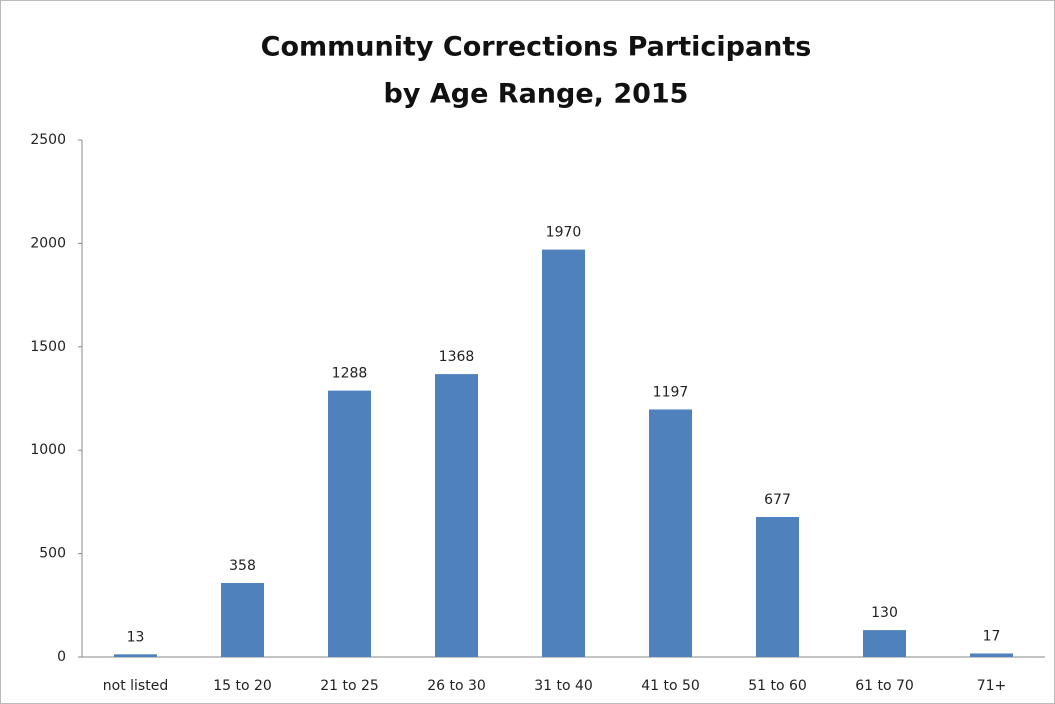 The height and width of the screenshot is (704, 1055). I want to click on data-label: 1970, so click(564, 233).